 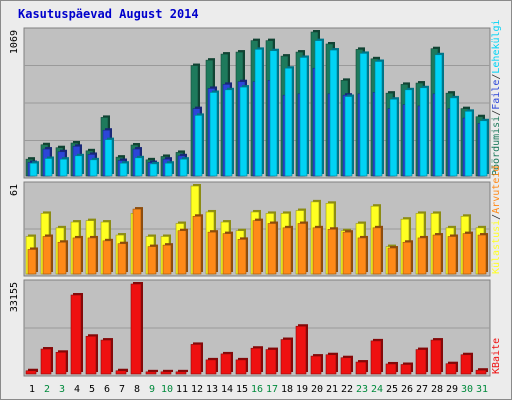 What do you see at coordinates (139, 166) in the screenshot?
I see `bar-lehekülgi-day-8` at bounding box center [139, 166].